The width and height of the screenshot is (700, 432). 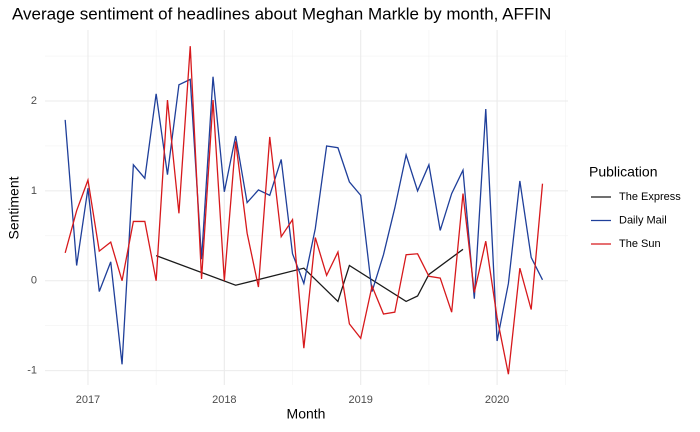 I want to click on x-tick-label: 2019, so click(x=360, y=400).